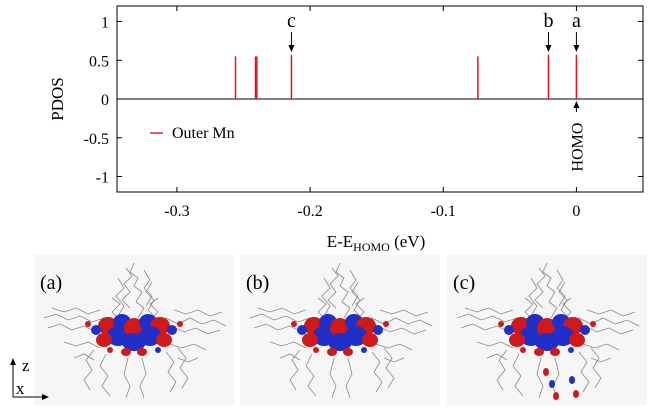  I want to click on homo-label: HOMO, so click(577, 147).